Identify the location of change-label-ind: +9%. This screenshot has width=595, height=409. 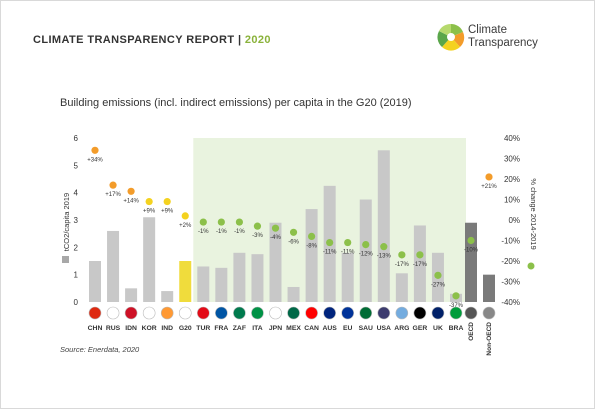
(167, 212).